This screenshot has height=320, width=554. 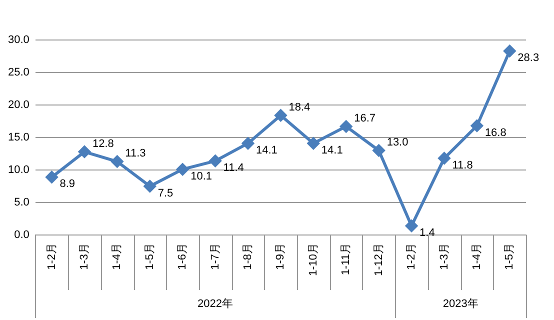 What do you see at coordinates (378, 259) in the screenshot?
I see `x-tick-label: 1-12月` at bounding box center [378, 259].